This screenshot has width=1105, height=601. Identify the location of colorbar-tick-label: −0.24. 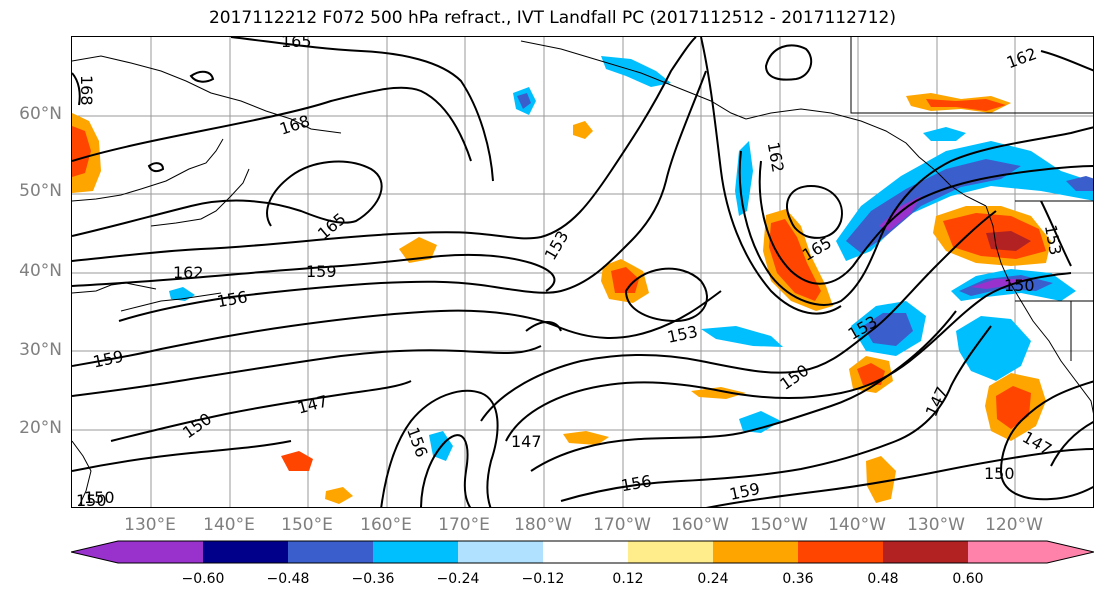
(458, 579).